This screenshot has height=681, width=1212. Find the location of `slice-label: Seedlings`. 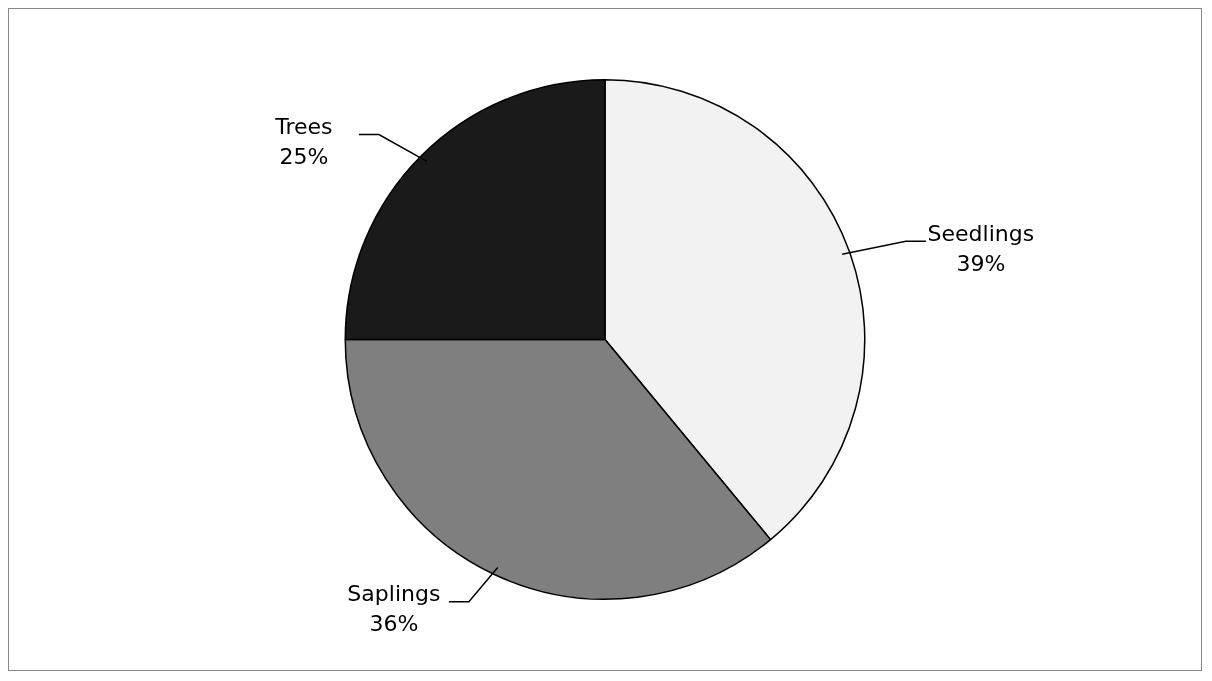

slice-label: Seedlings is located at coordinates (981, 234).